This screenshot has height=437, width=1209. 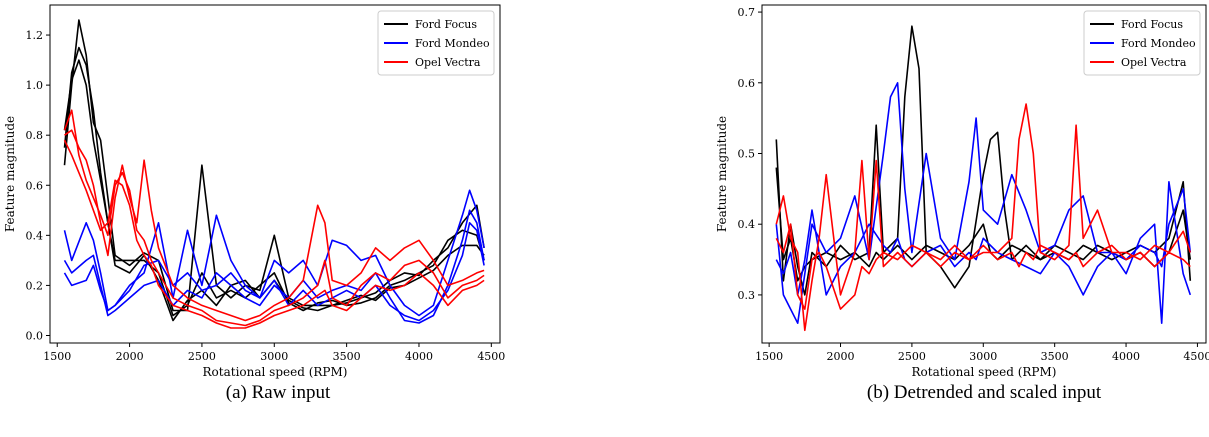 I want to click on y-tick-label: 0.8, so click(x=35, y=135).